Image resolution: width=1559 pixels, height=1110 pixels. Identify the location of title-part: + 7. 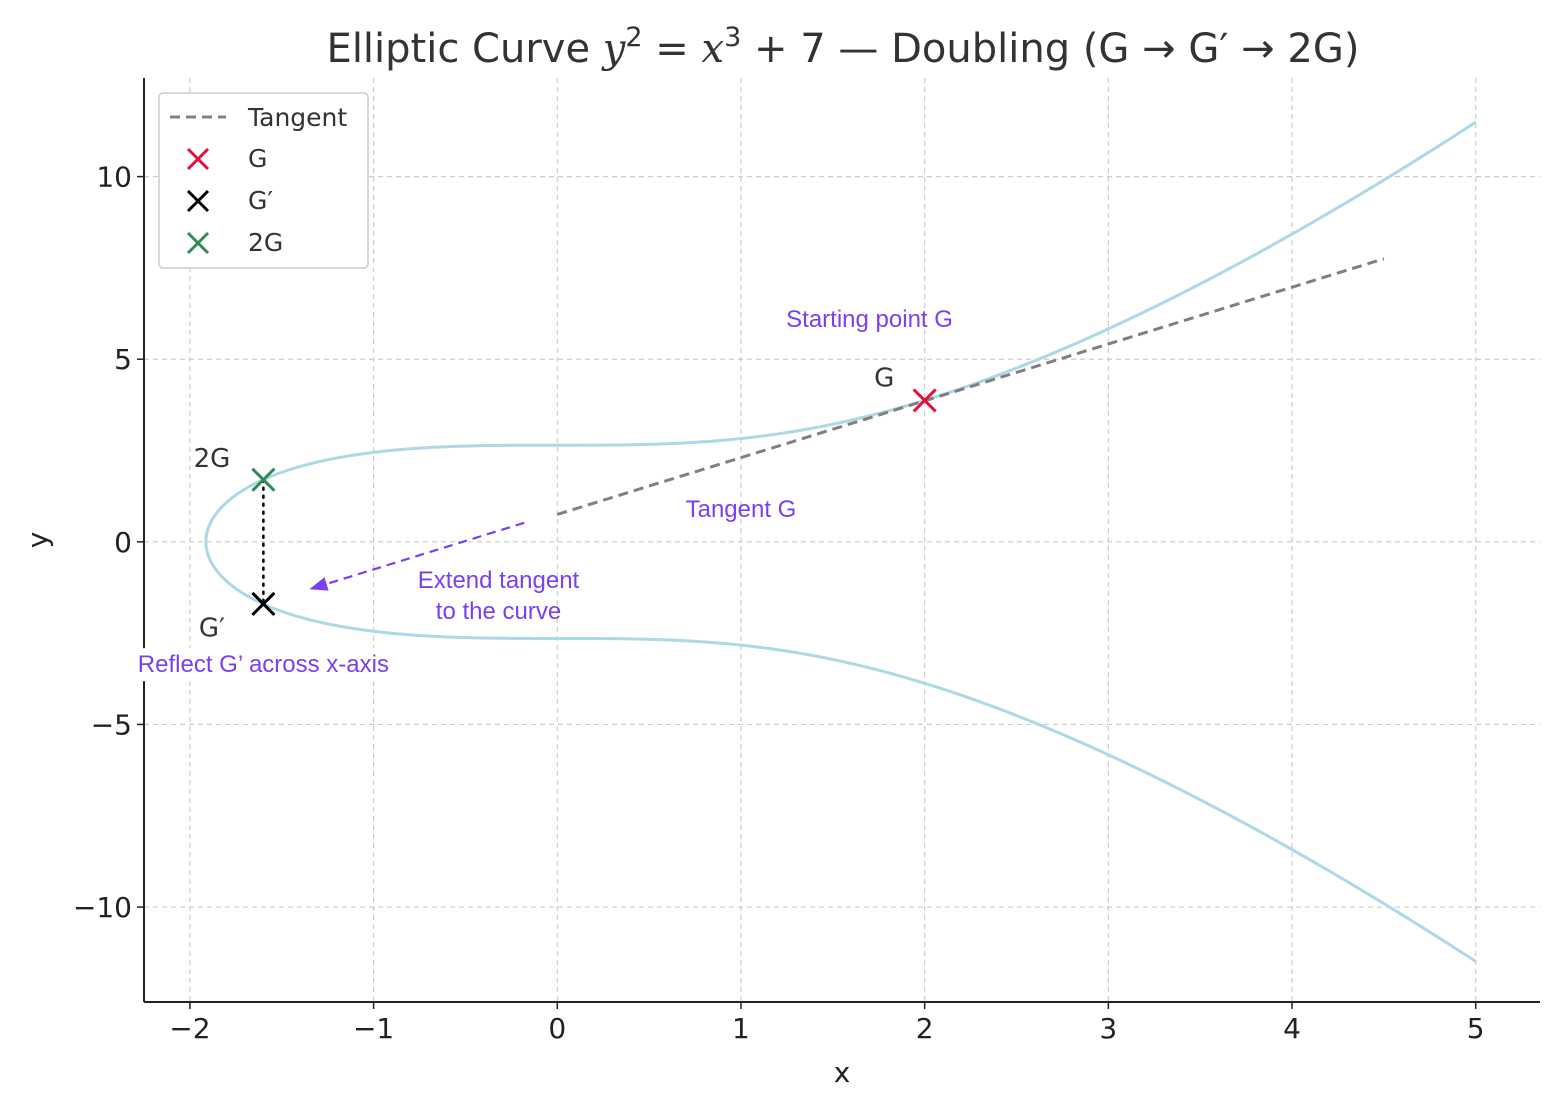
(783, 49).